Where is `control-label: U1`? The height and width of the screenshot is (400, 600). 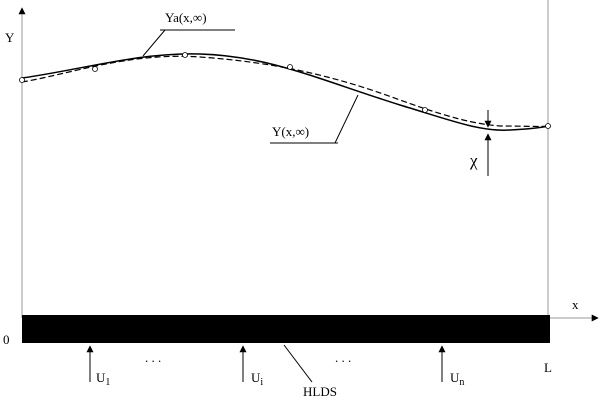 control-label: U1 is located at coordinates (103, 379).